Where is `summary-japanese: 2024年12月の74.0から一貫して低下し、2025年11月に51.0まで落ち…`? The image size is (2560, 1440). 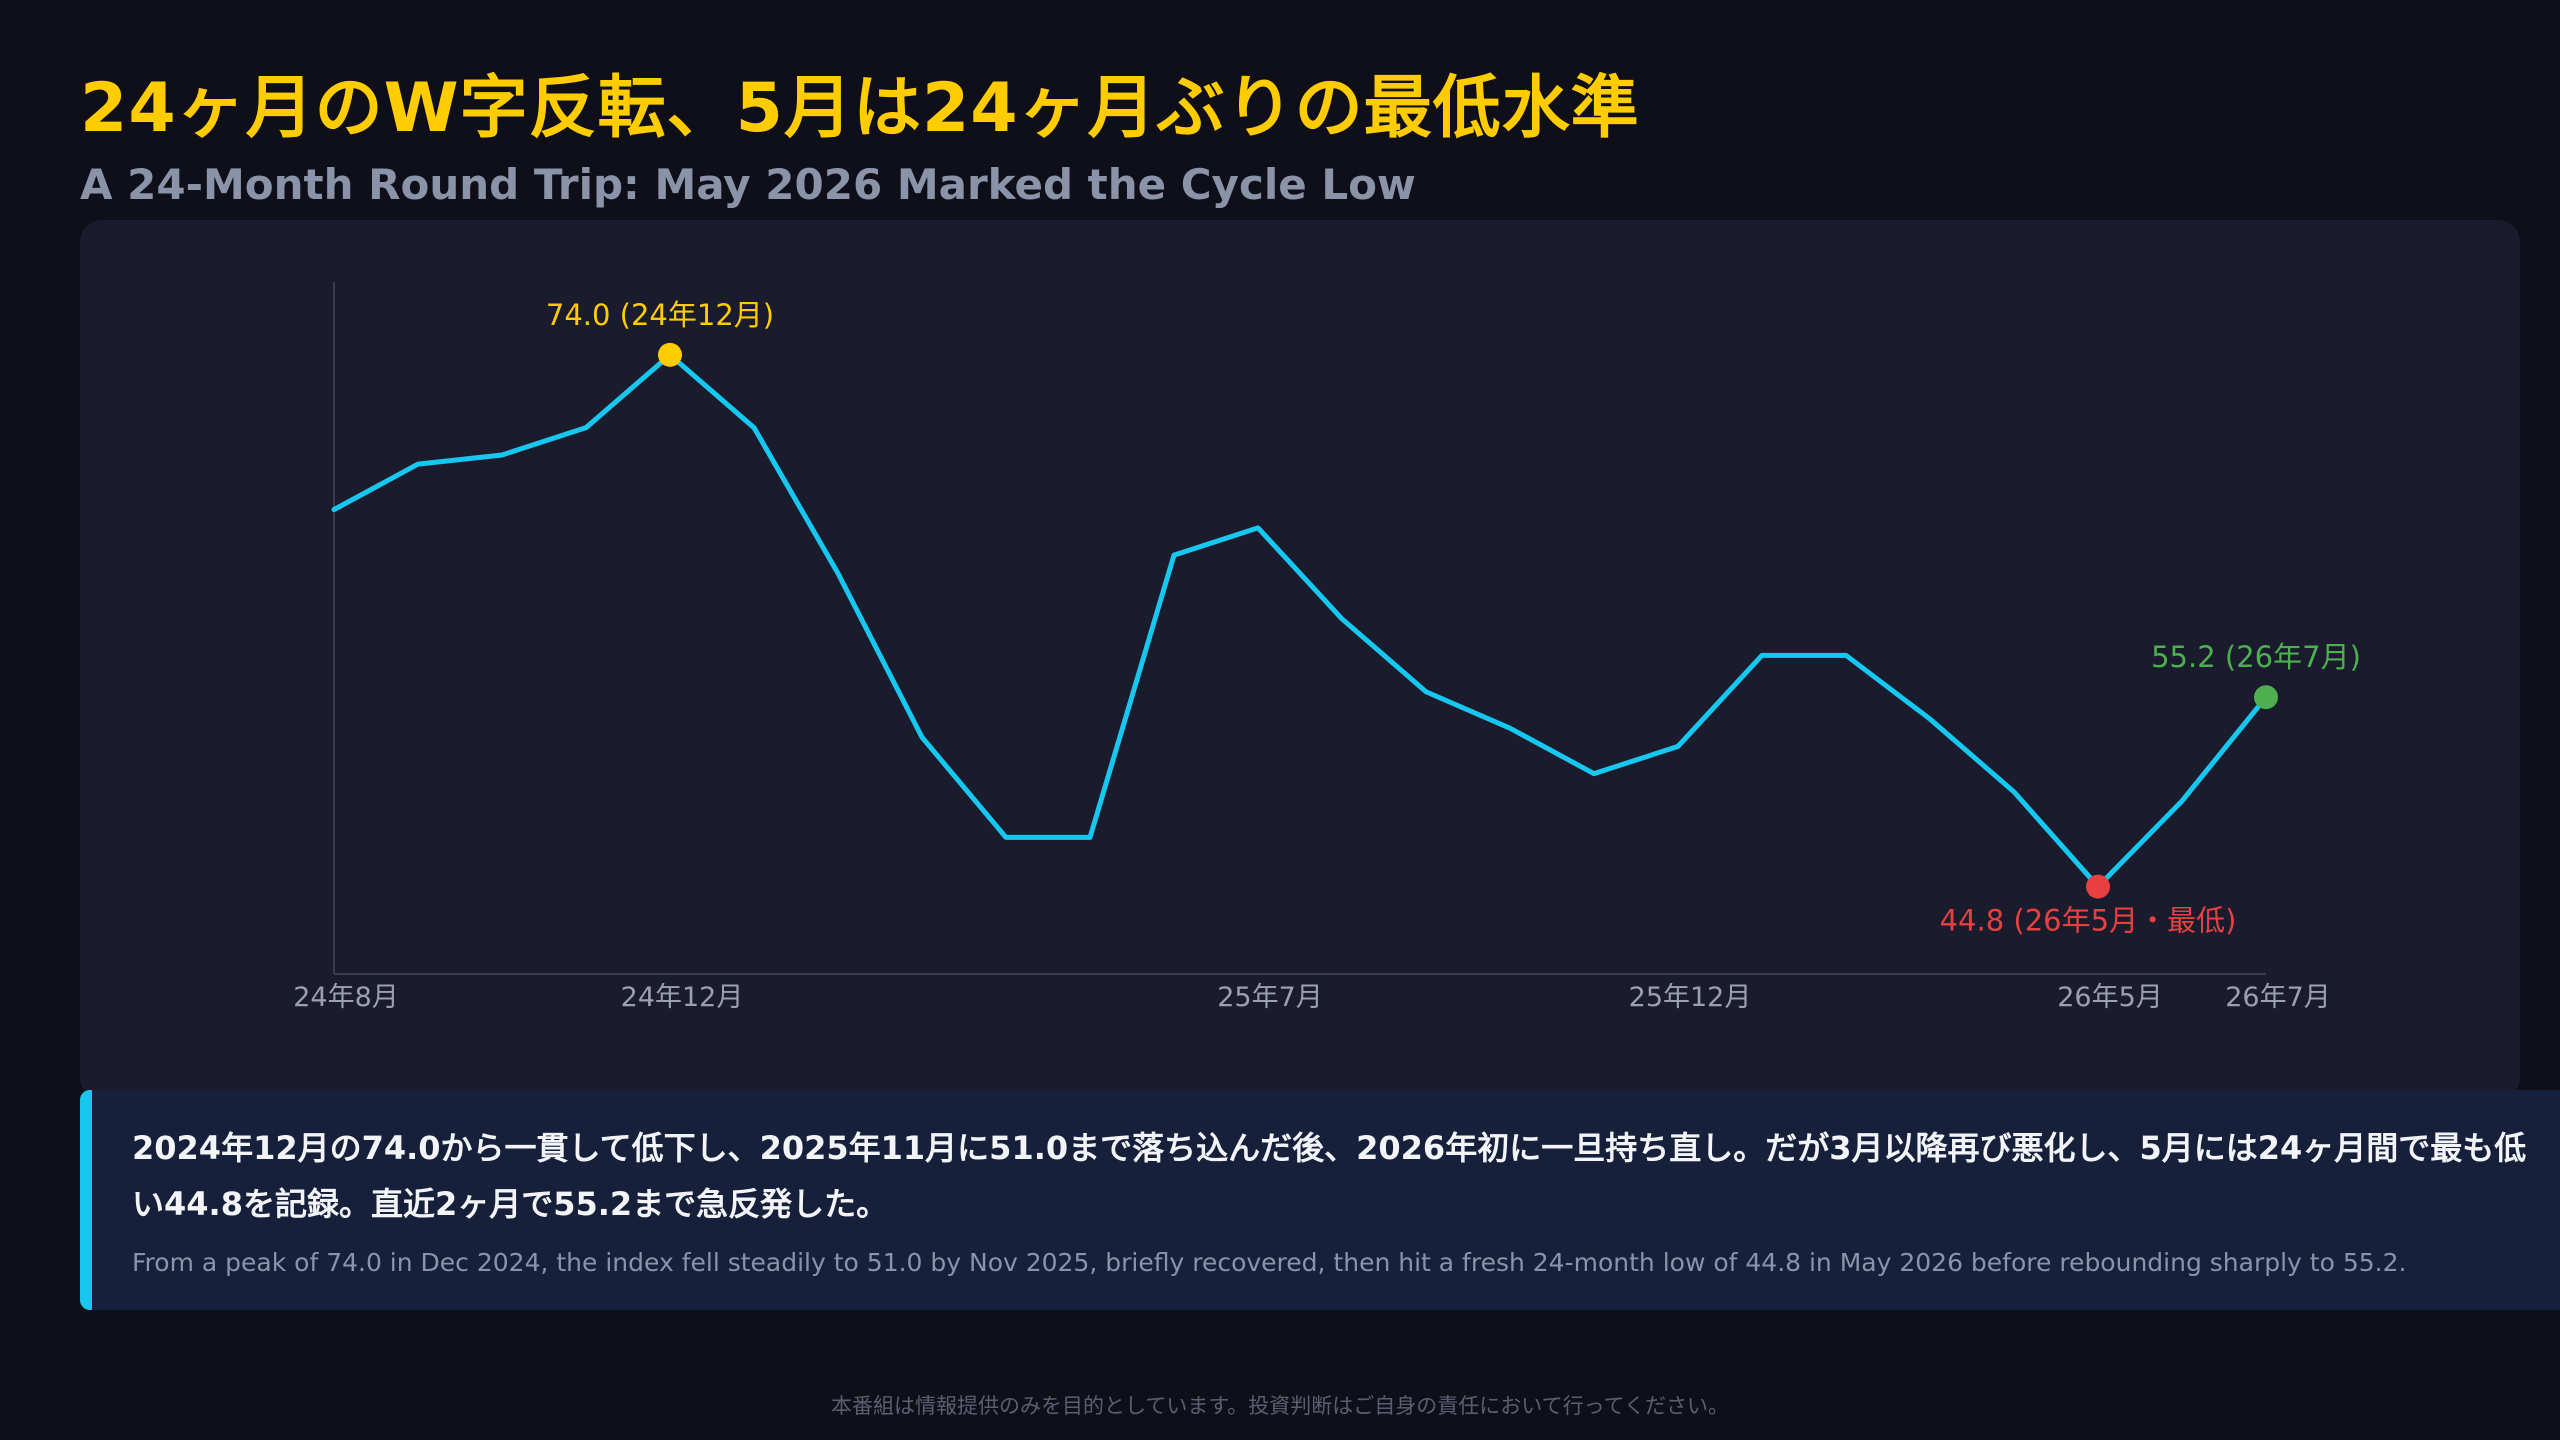
summary-japanese: 2024年12月の74.0から一貫して低下し、2025年11月に51.0まで落ち… is located at coordinates (1329, 1176).